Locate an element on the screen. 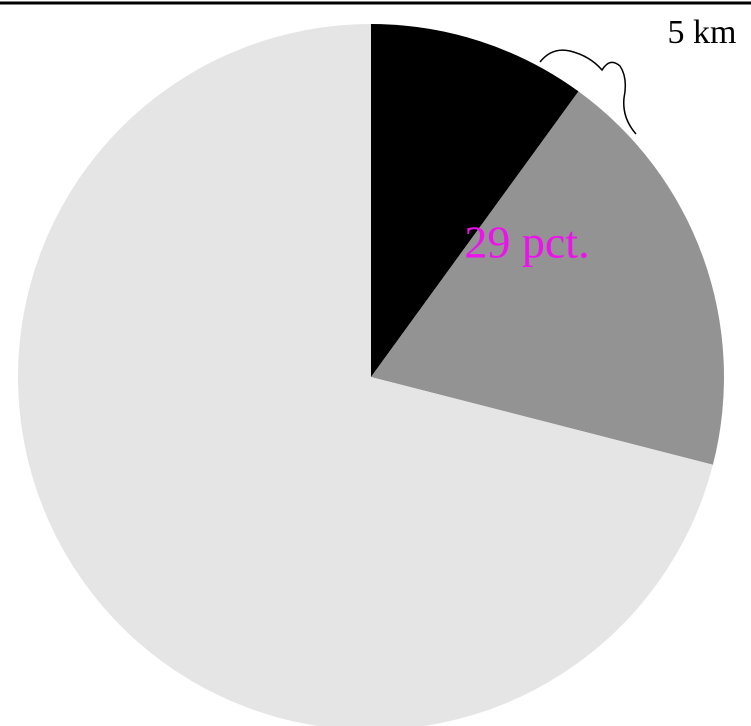 The width and height of the screenshot is (751, 726). pie-slice is located at coordinates (475, 200).